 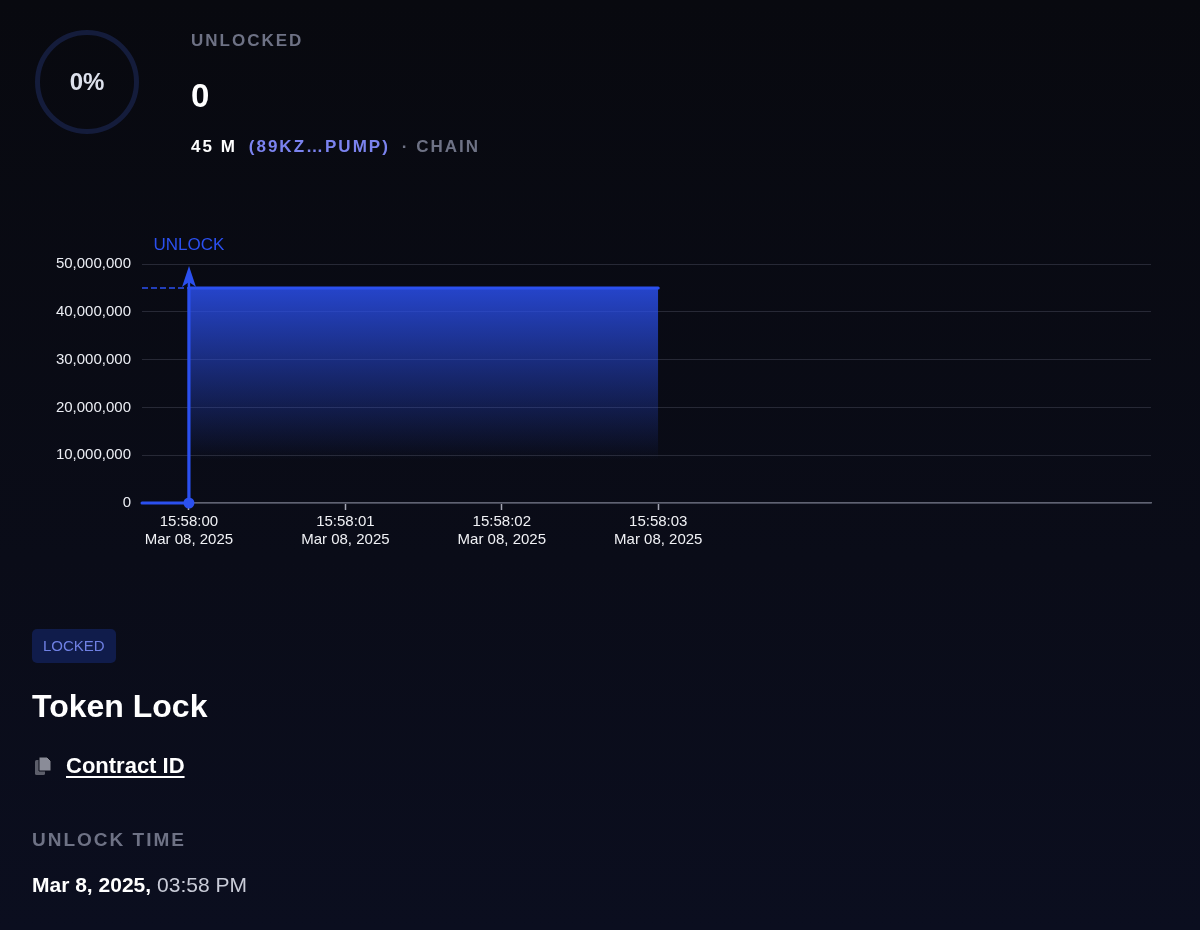 What do you see at coordinates (92, 884) in the screenshot?
I see `text: Mar 8, 2025,` at bounding box center [92, 884].